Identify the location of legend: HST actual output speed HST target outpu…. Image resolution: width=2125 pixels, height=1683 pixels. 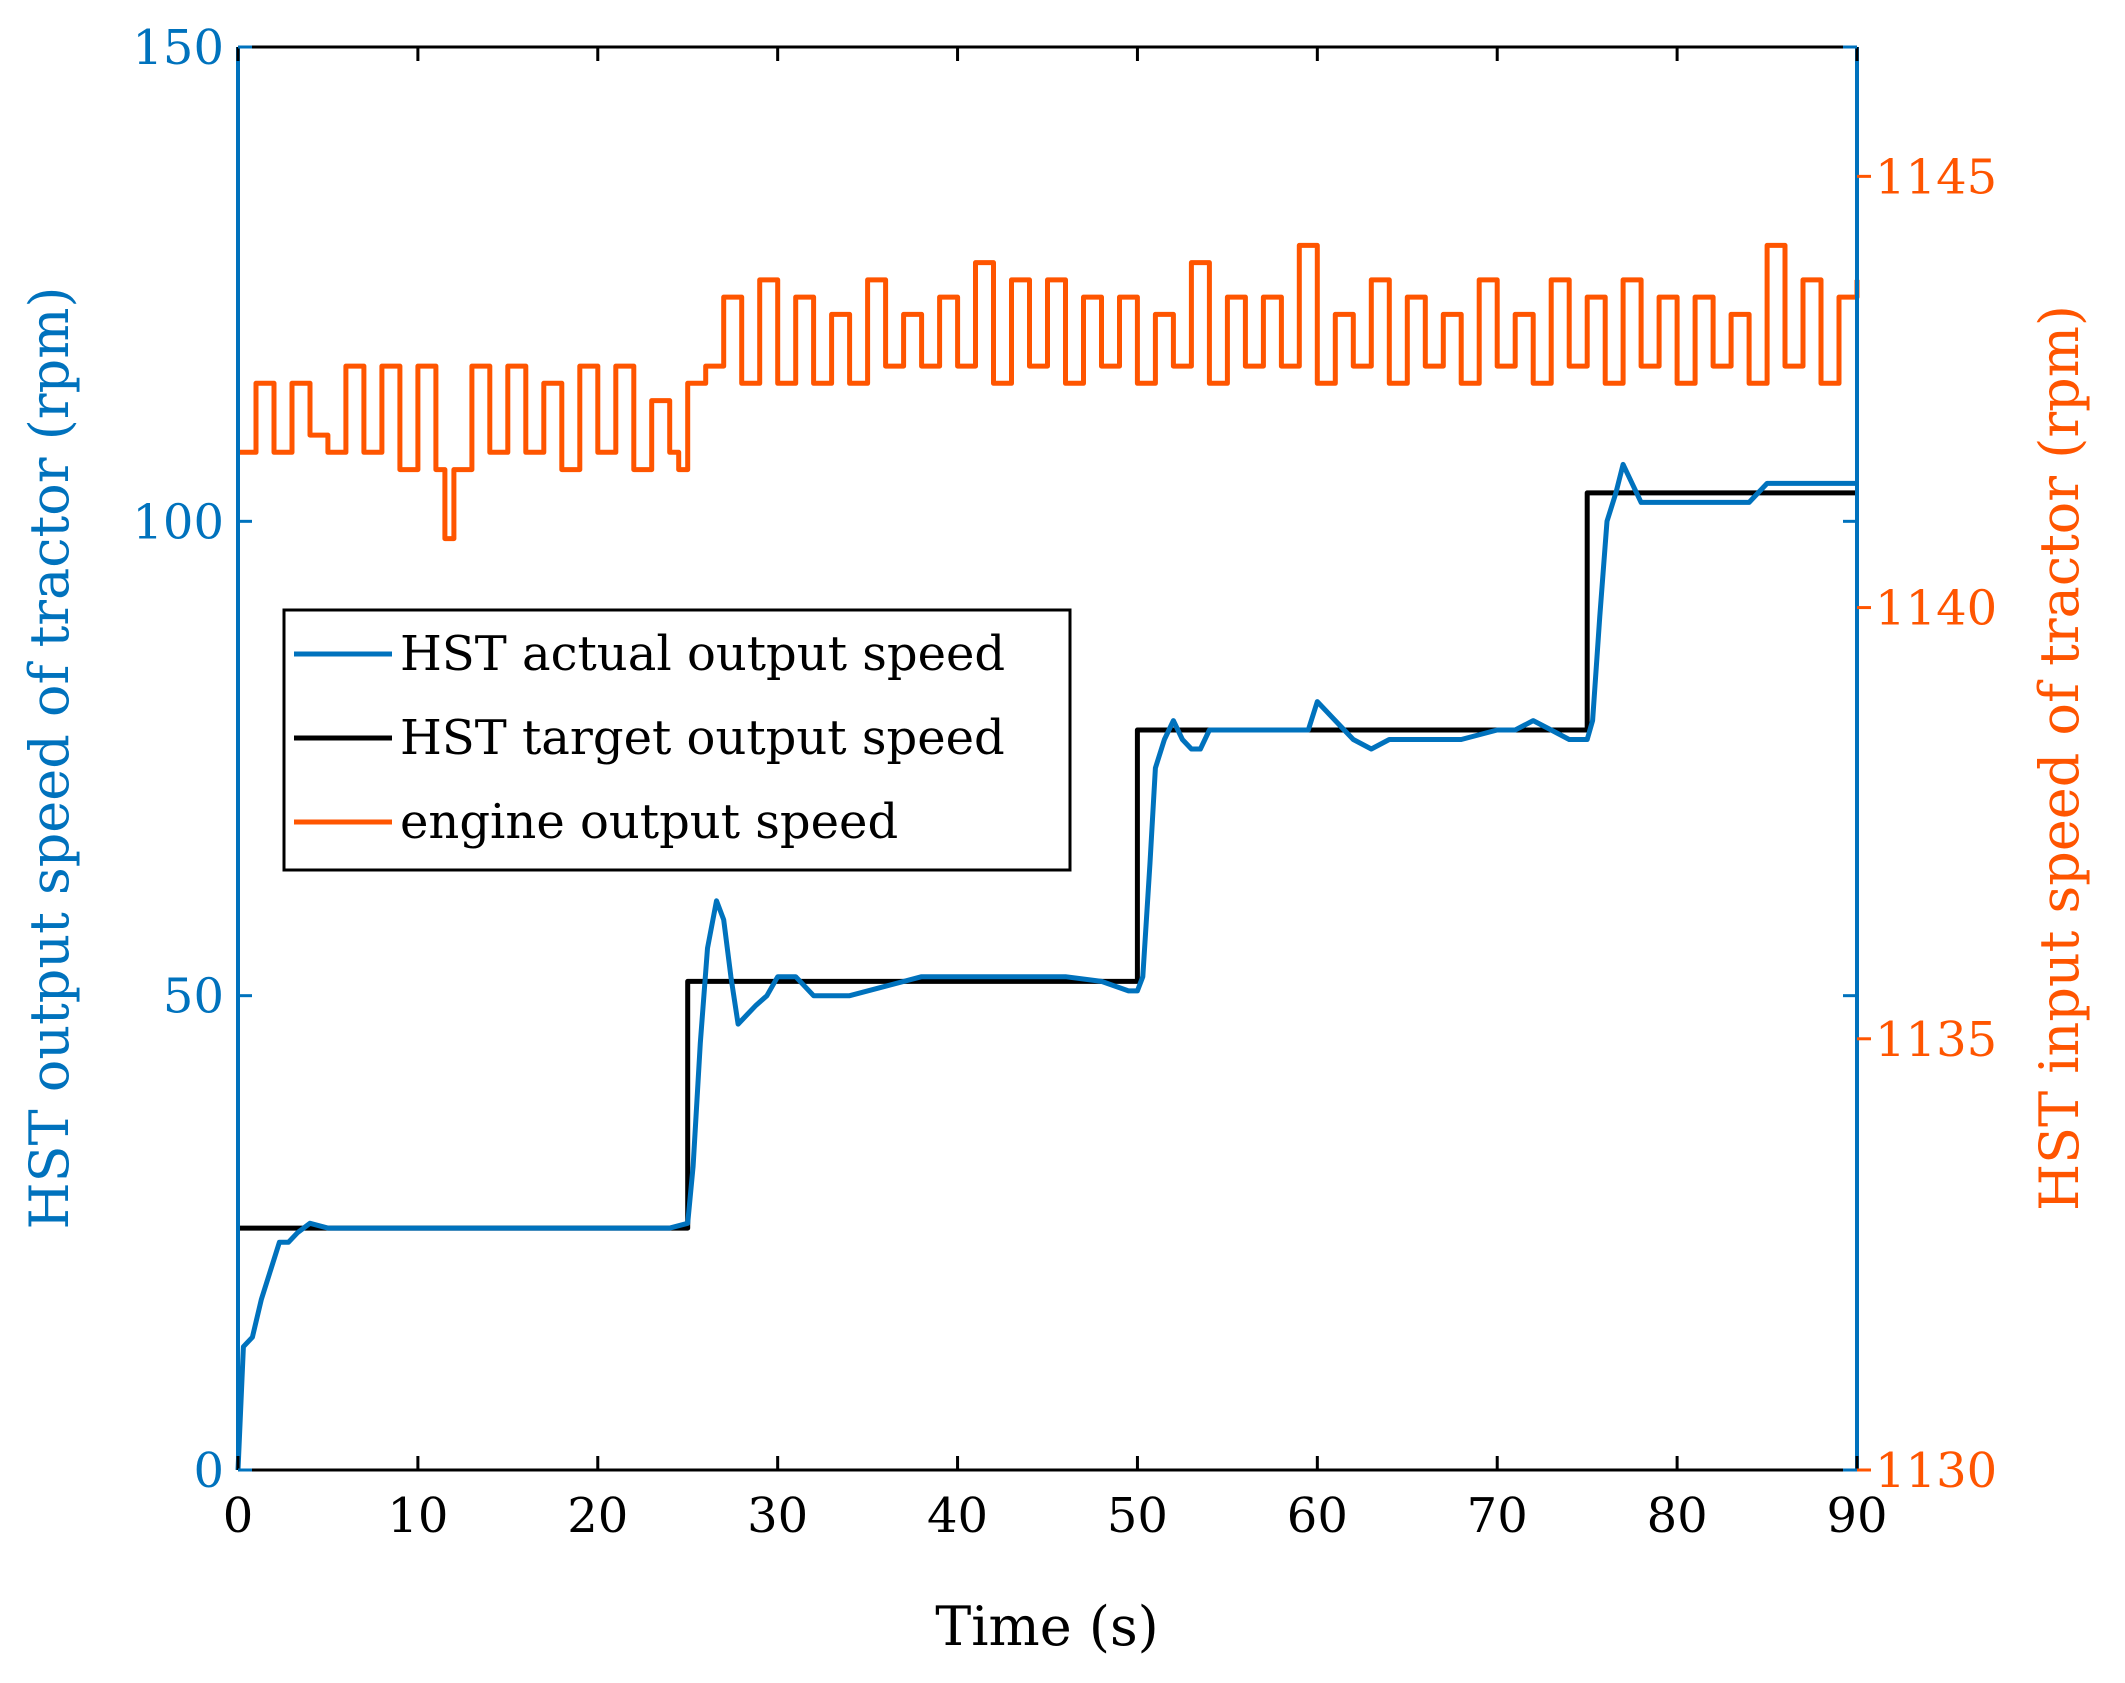
(677, 740).